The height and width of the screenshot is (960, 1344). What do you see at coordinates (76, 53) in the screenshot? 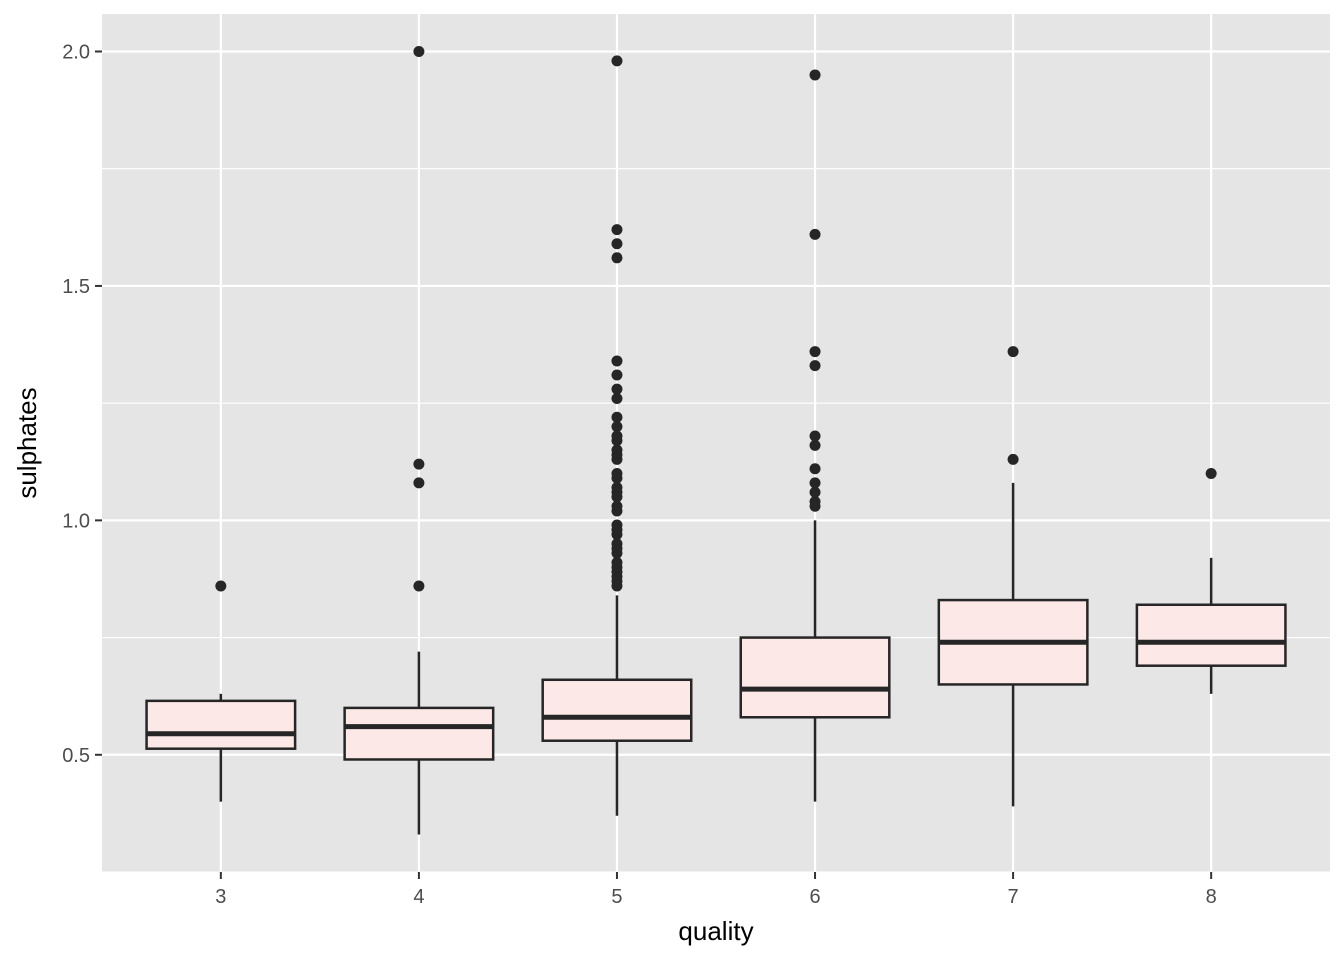
I see `y-tick-label: 2.0` at bounding box center [76, 53].